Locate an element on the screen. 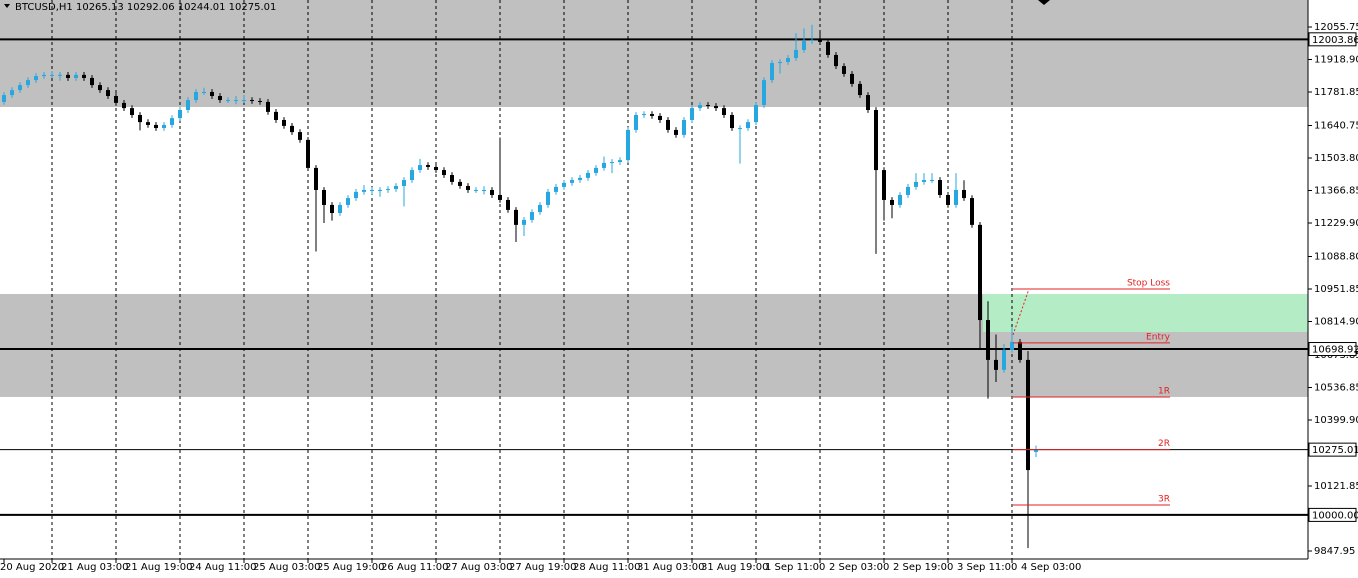  trade-link is located at coordinates (1021, 312).